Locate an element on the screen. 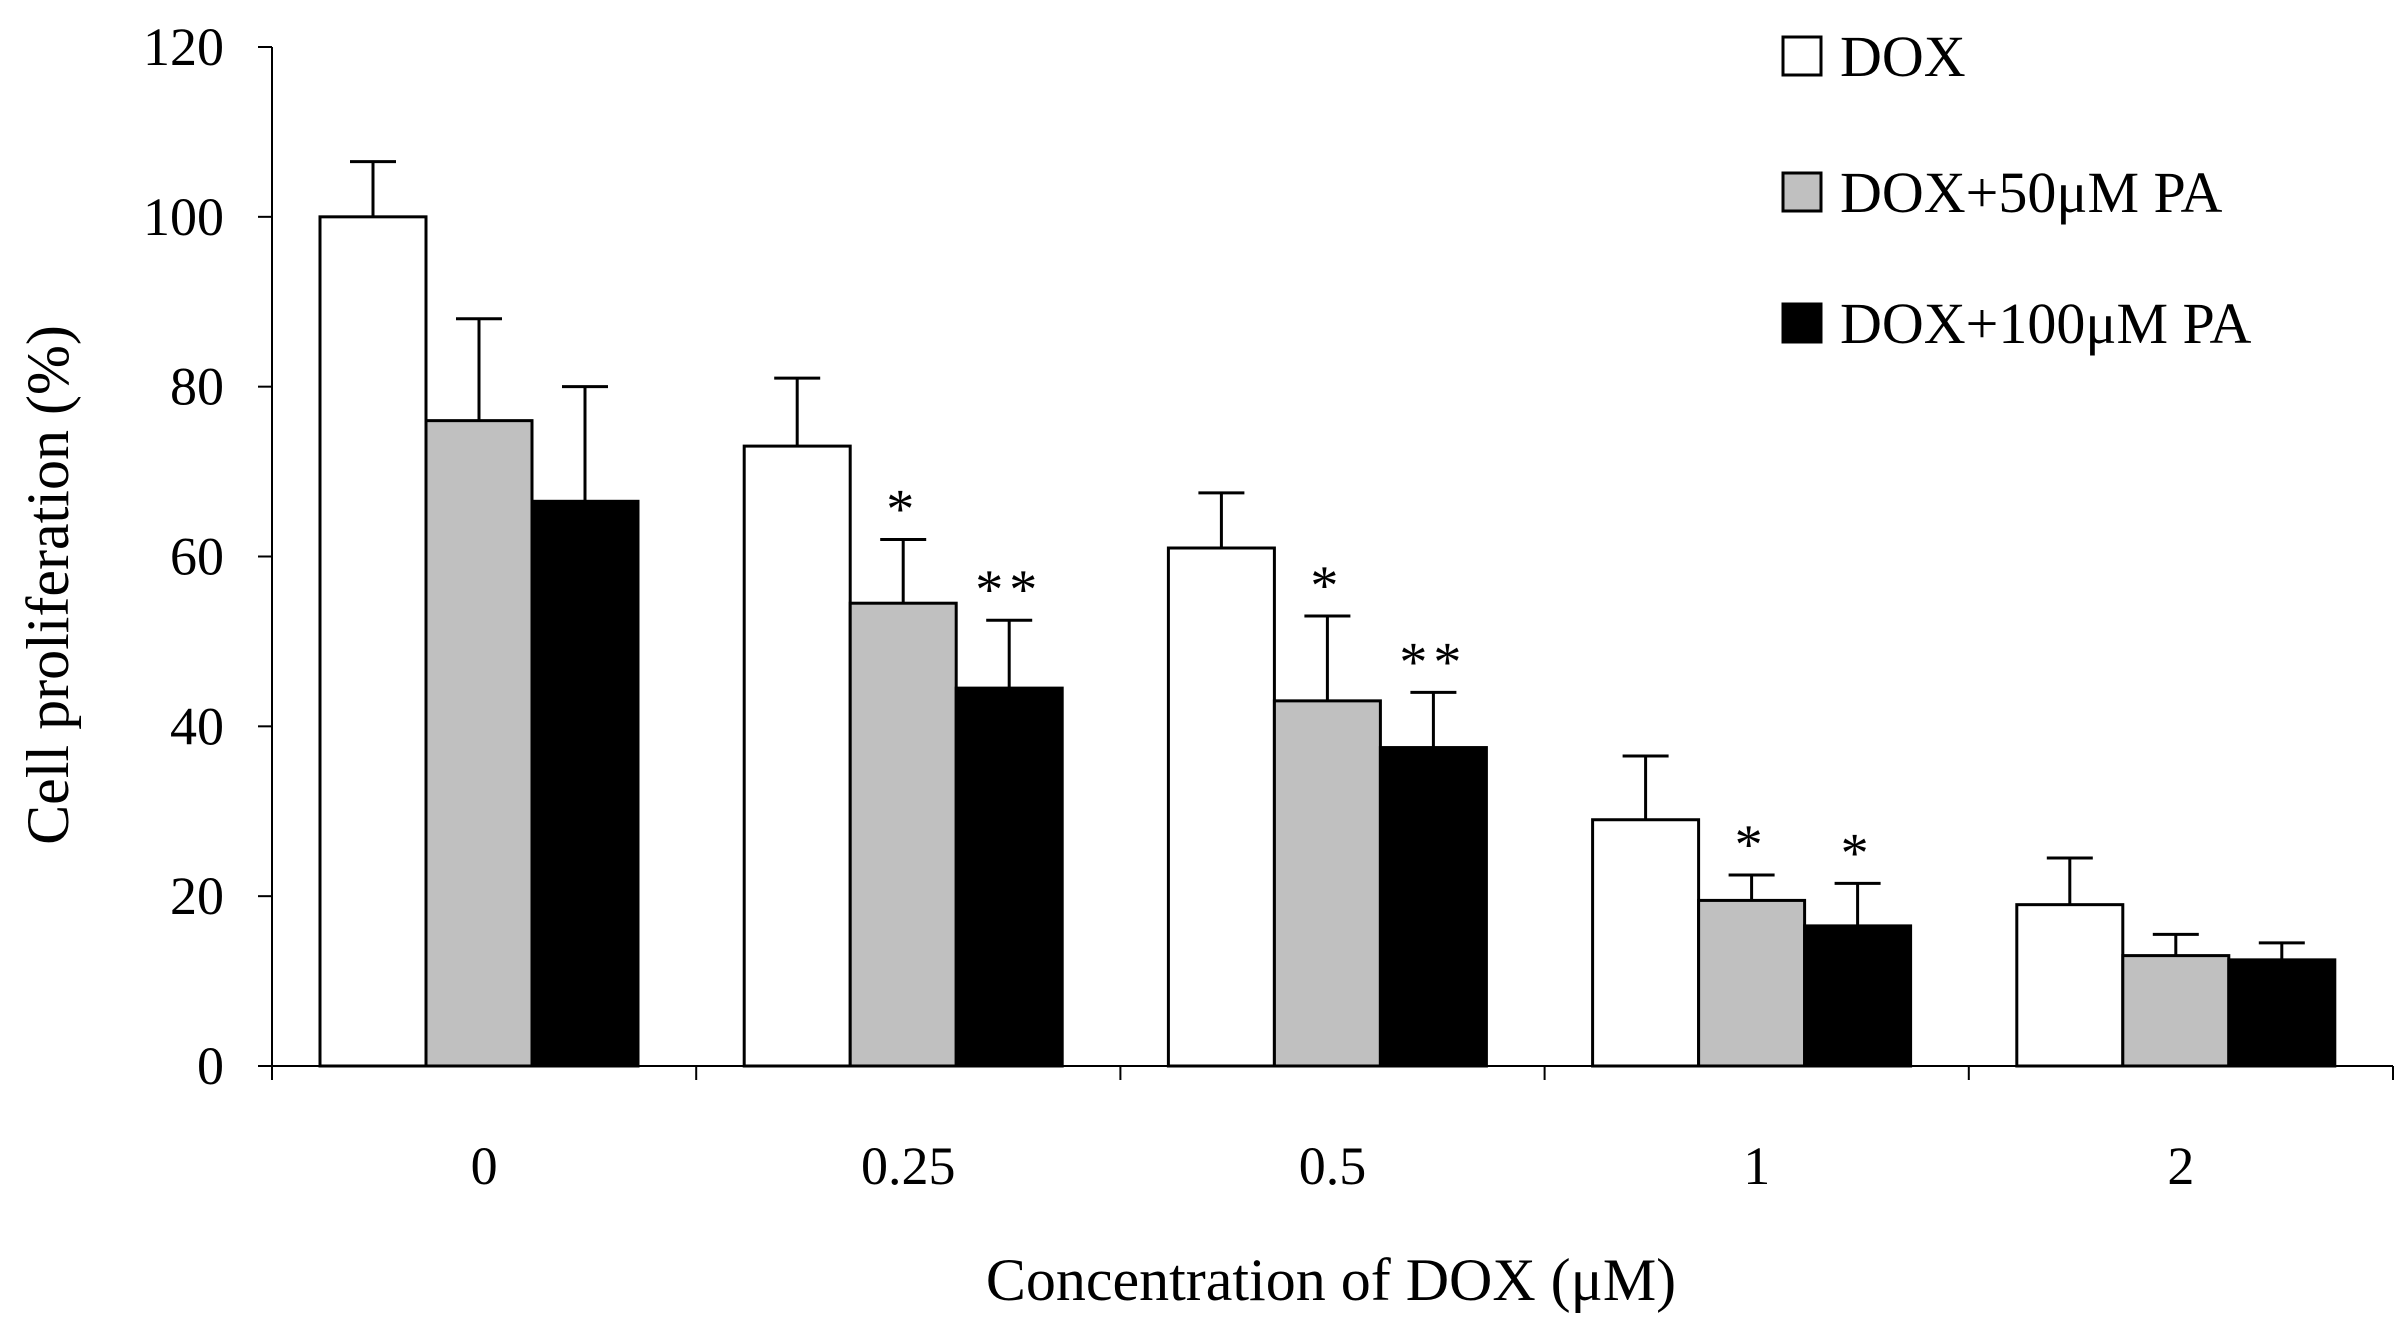 The height and width of the screenshot is (1328, 2404). x-axis-title: Concentration of DOX (μM) is located at coordinates (1331, 1280).